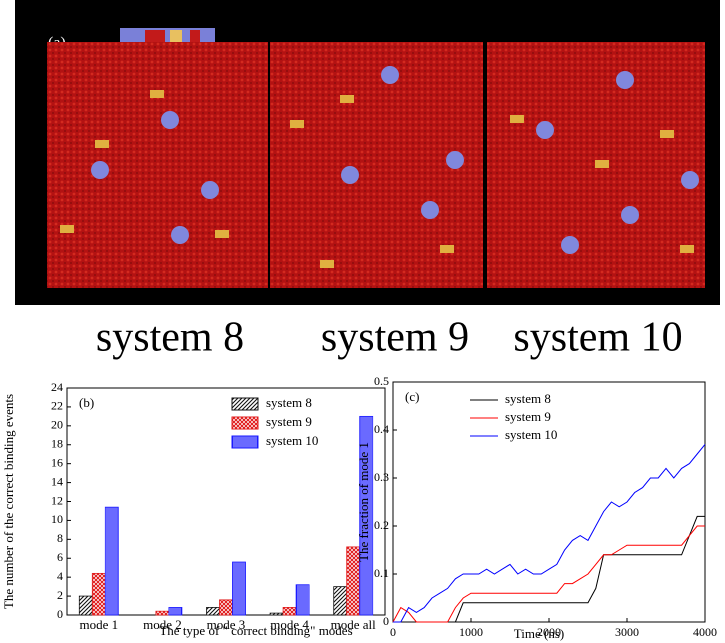  What do you see at coordinates (98, 624) in the screenshot?
I see `x-tick-label: mode 1` at bounding box center [98, 624].